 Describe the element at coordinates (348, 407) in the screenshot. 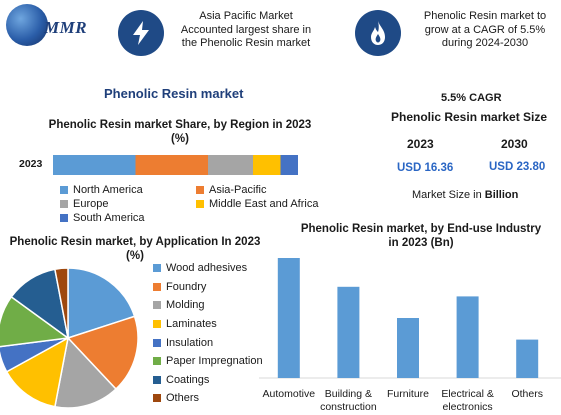

I see `enduse-category-label: construction` at that location.